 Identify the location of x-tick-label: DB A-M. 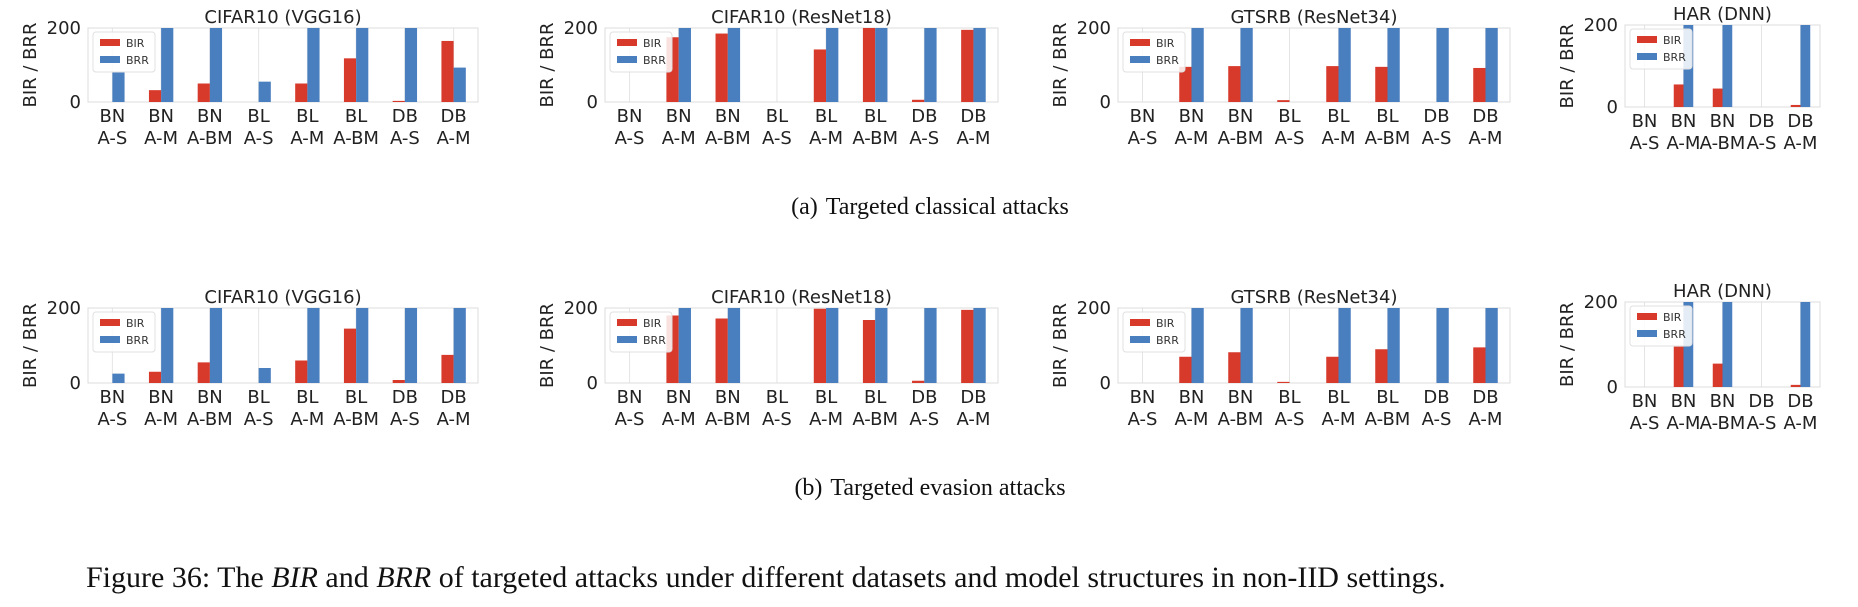
(1801, 132).